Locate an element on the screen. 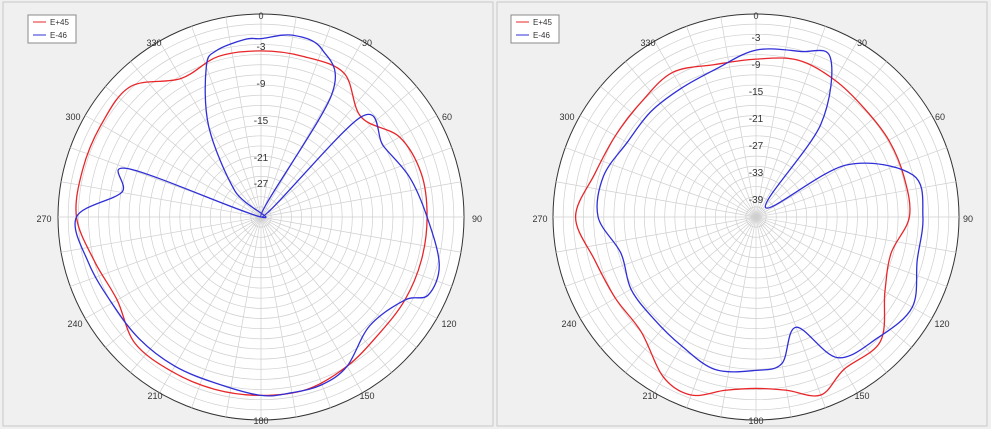 The image size is (991, 429). ring-labels-left: -3 -9 -15 -21 -27 is located at coordinates (261, 116).